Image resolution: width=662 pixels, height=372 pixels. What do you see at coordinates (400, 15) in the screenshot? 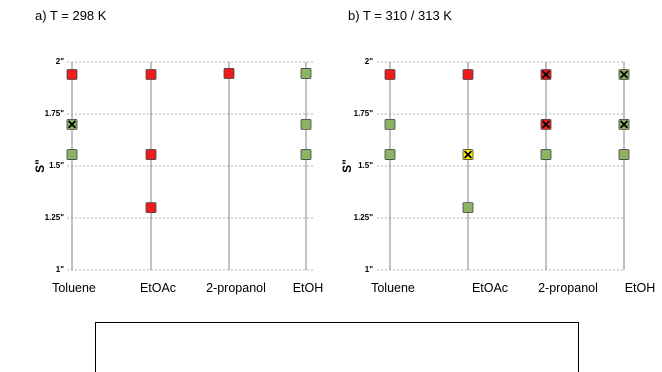
I see `panel-b-title: b) T = 310 / 313 K` at bounding box center [400, 15].